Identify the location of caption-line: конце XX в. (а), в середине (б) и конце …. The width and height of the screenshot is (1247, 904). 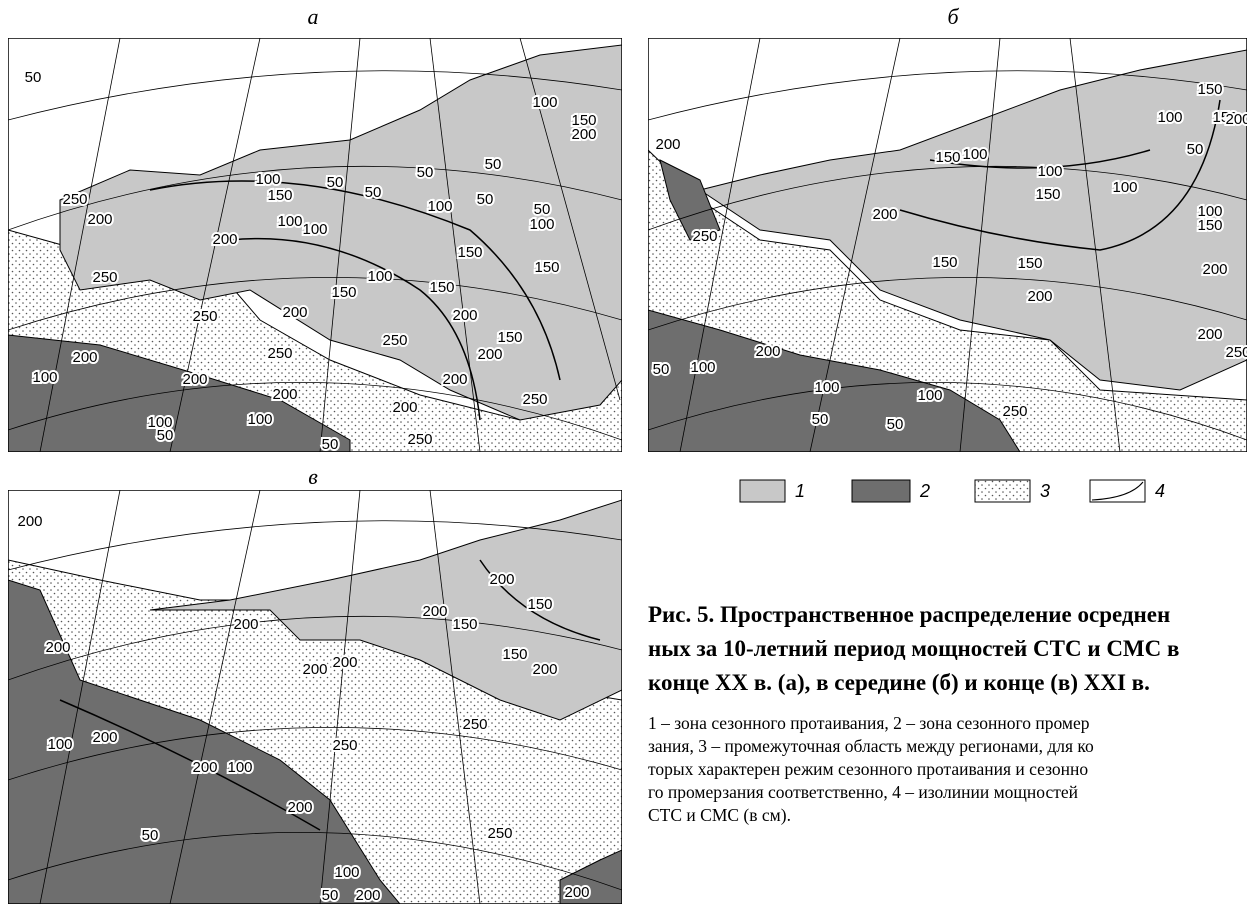
(899, 682).